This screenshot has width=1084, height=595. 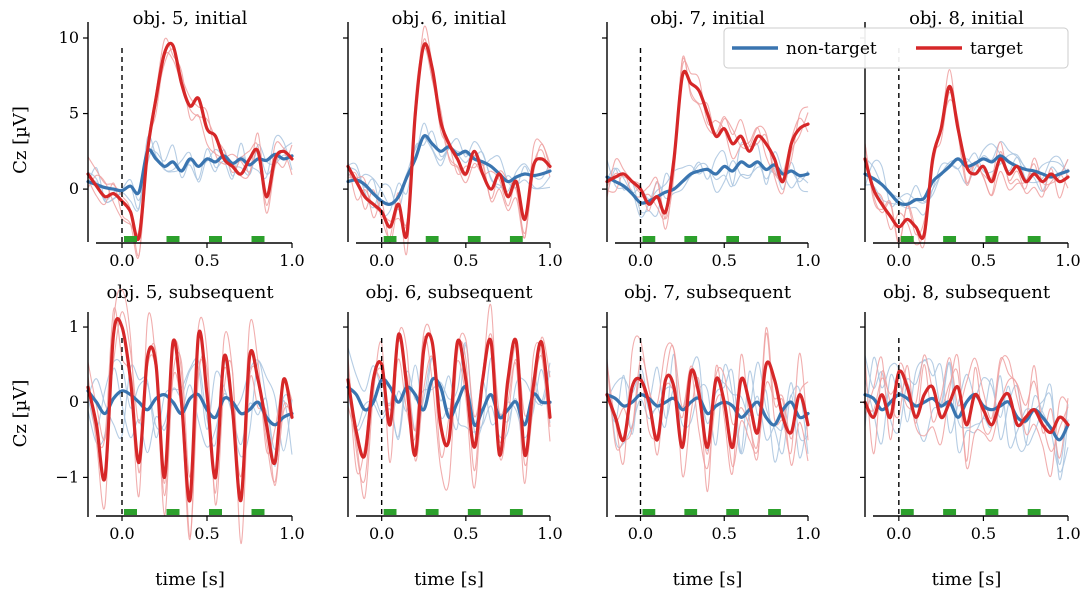 What do you see at coordinates (67, 476) in the screenshot?
I see `y-tick-label: −1` at bounding box center [67, 476].